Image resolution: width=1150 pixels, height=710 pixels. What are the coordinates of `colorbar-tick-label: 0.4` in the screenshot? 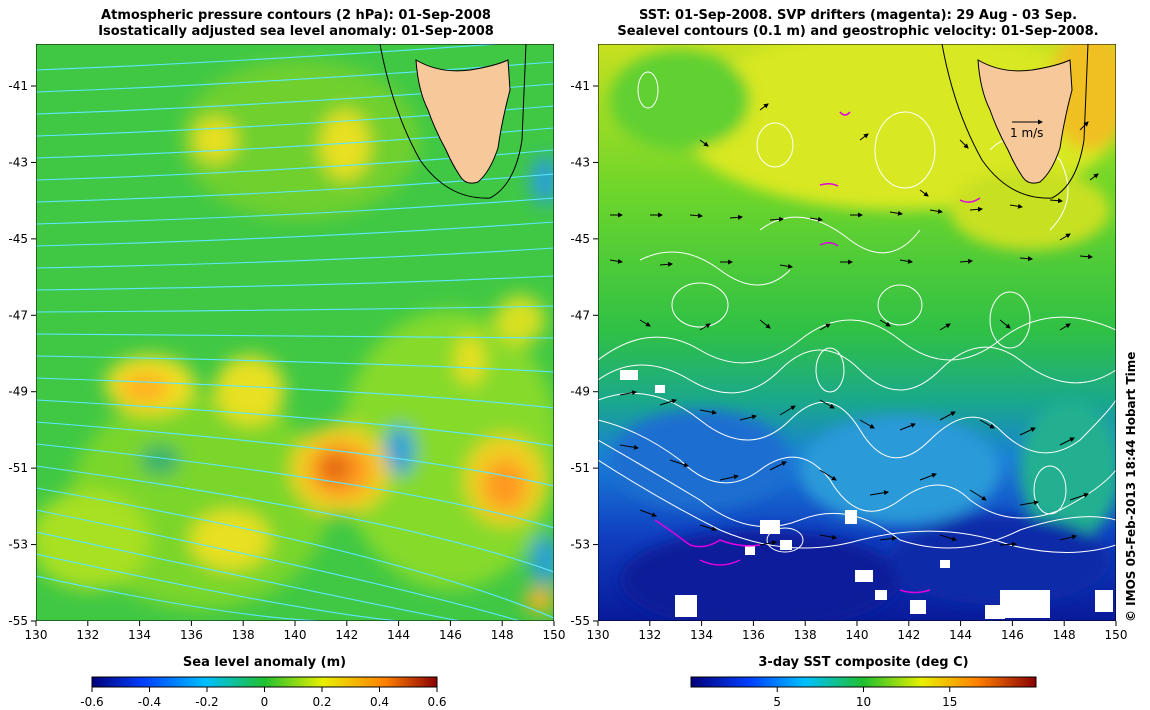 It's located at (379, 702).